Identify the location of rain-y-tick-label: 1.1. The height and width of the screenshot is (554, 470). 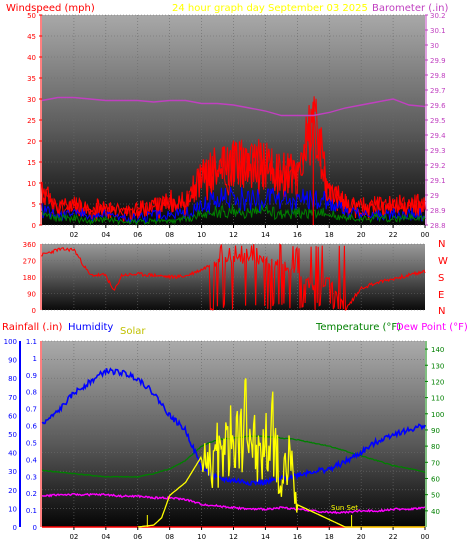
(31, 342).